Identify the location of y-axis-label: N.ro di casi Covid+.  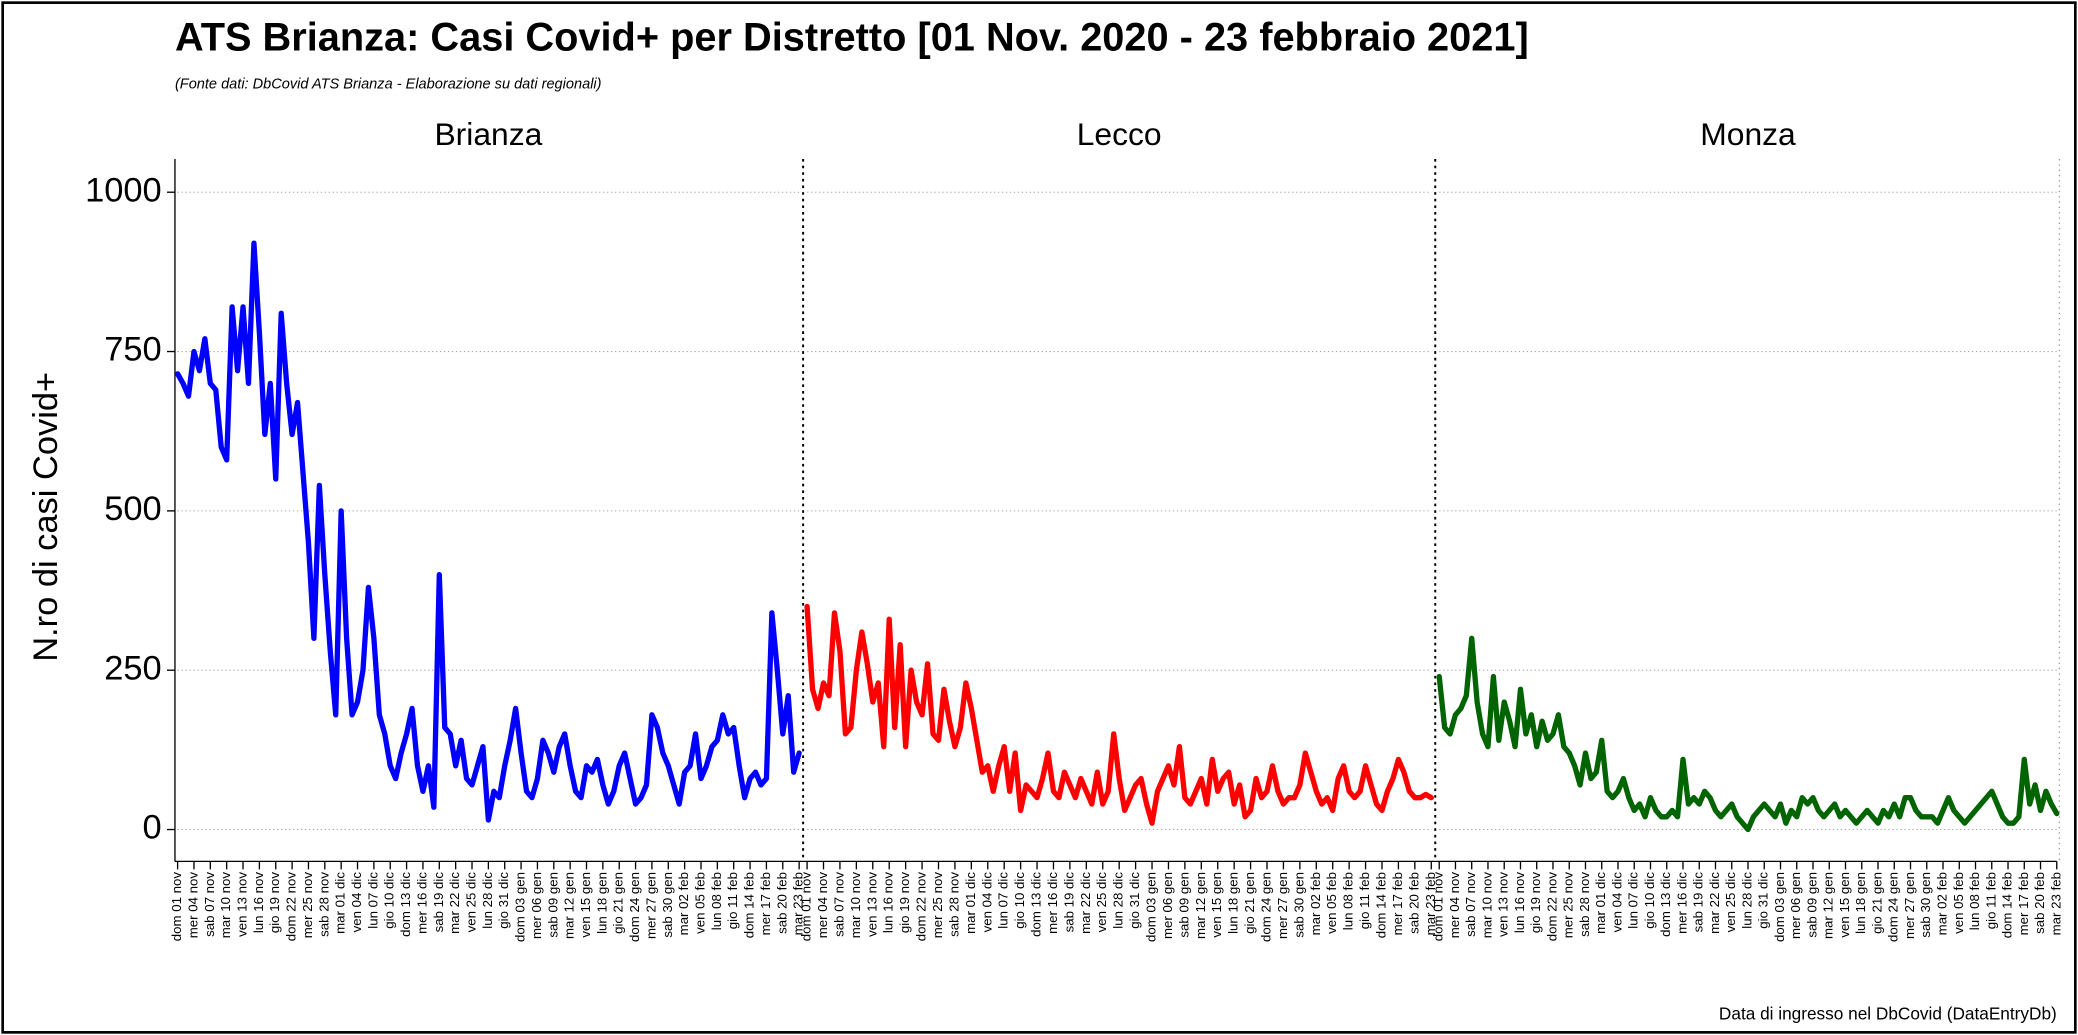
(46, 517).